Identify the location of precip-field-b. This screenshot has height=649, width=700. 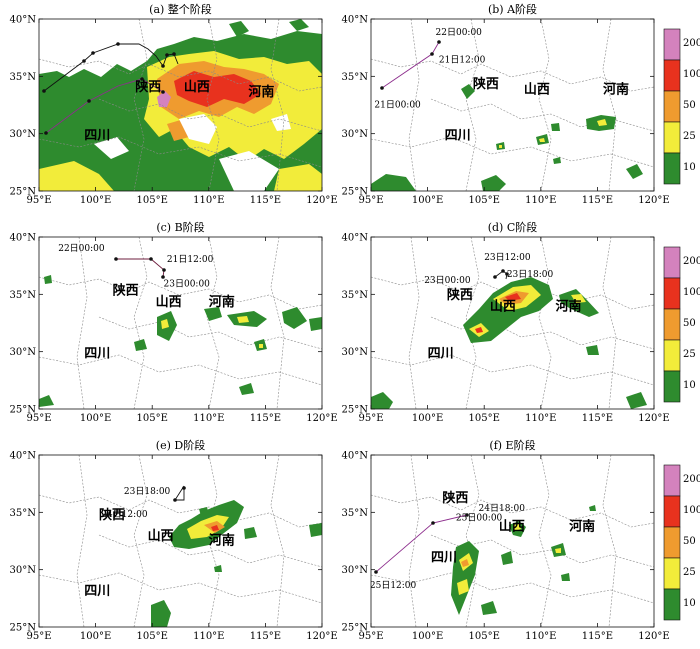
(507, 137).